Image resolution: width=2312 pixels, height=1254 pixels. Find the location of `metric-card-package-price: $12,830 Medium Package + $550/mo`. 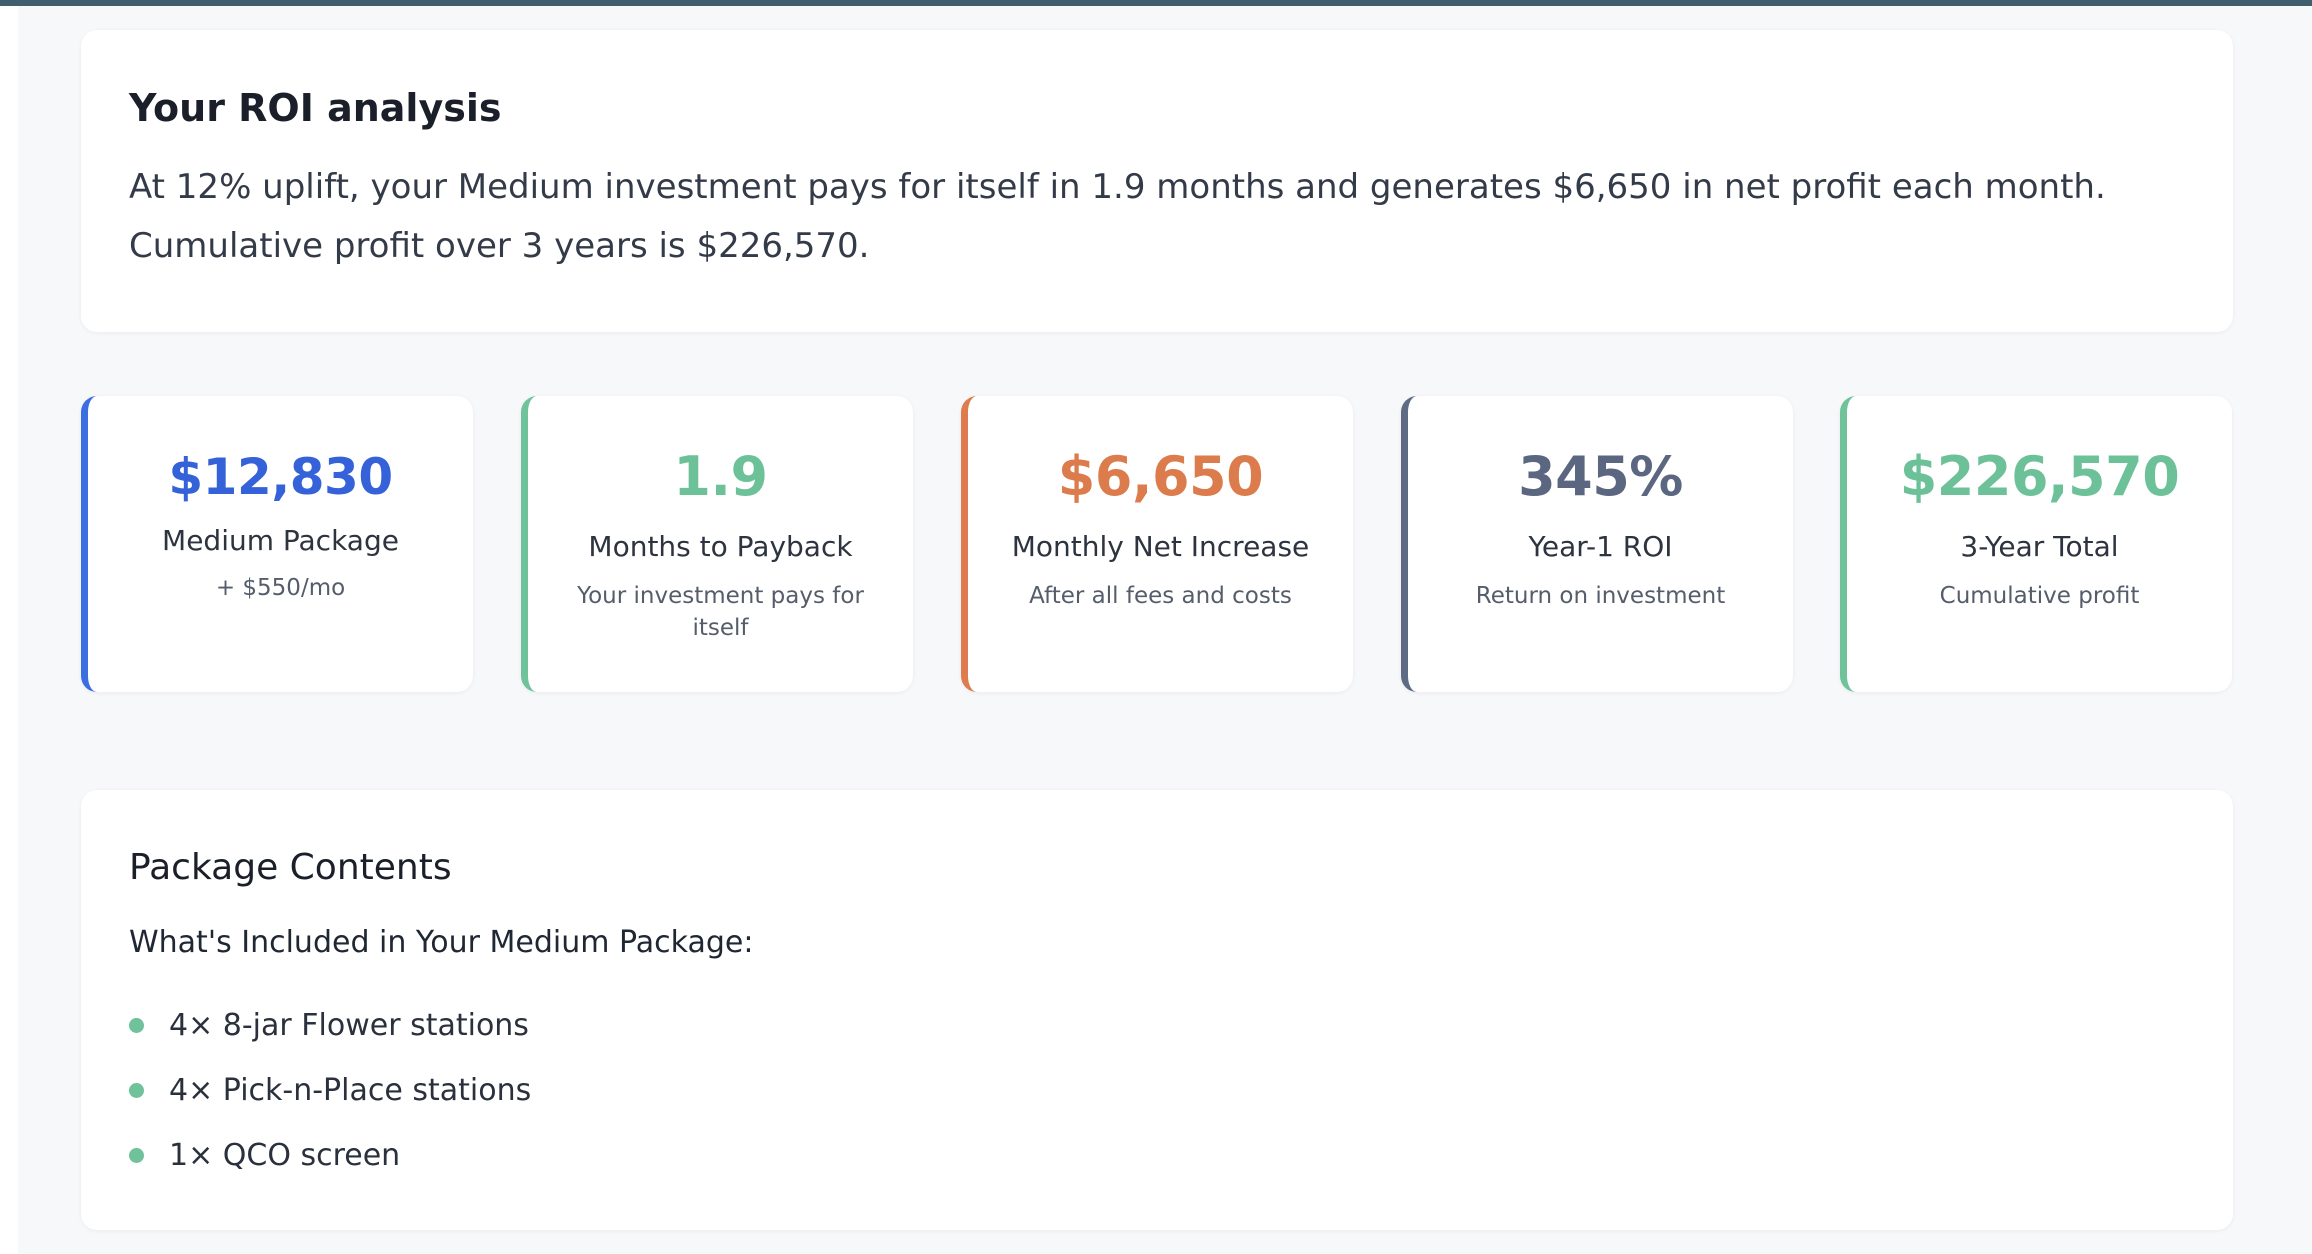

metric-card-package-price: $12,830 Medium Package + $550/mo is located at coordinates (277, 544).